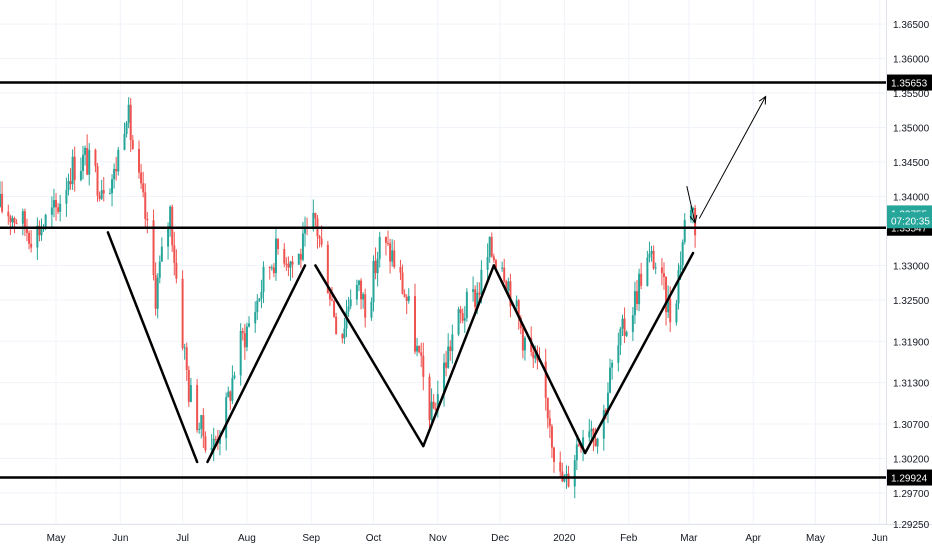  What do you see at coordinates (911, 266) in the screenshot?
I see `y-tick-label: 1.33000` at bounding box center [911, 266].